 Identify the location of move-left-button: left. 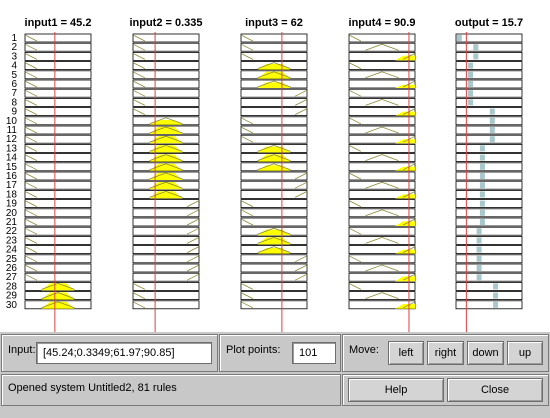
(406, 353).